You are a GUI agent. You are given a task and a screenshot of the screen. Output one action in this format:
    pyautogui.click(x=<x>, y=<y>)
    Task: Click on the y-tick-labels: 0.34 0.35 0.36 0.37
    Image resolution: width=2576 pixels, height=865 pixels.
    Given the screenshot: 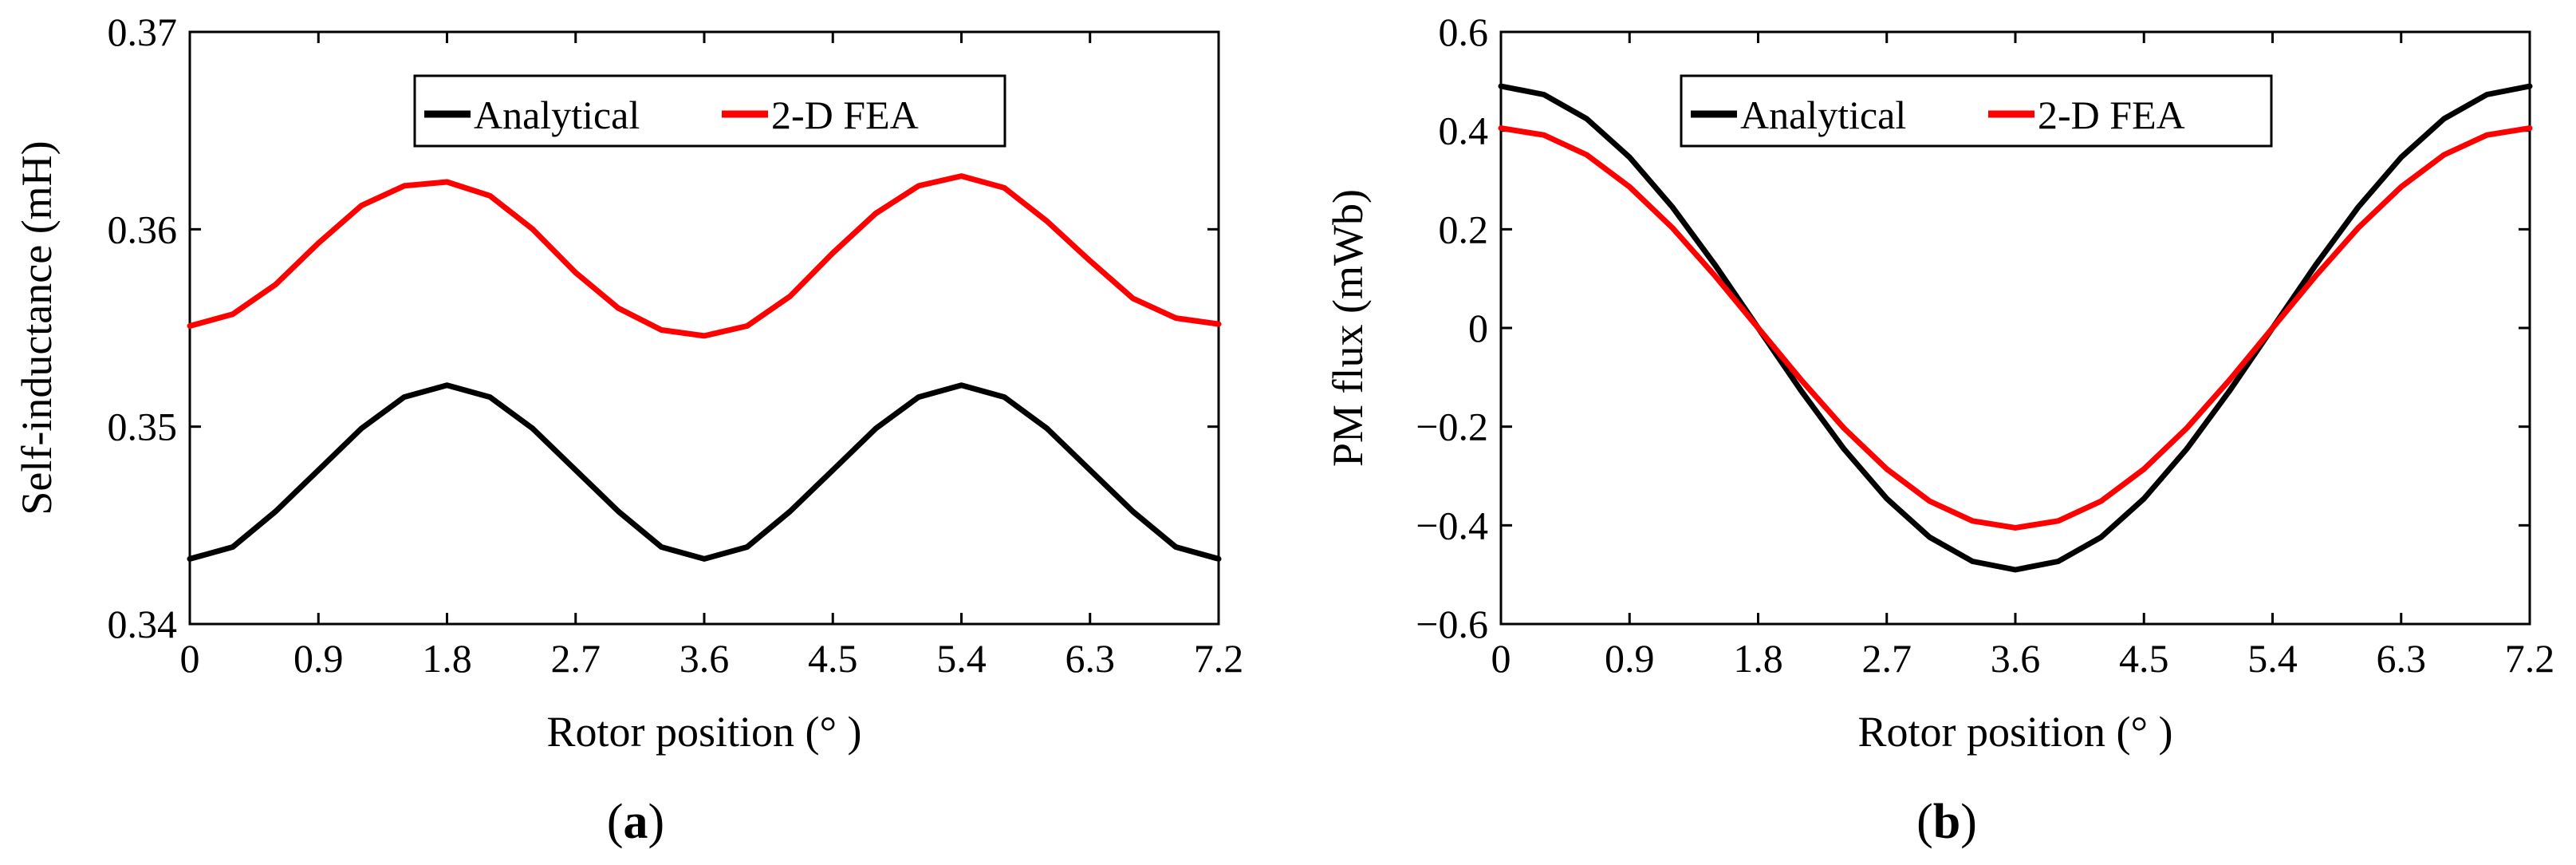 What is the action you would take?
    pyautogui.click(x=143, y=328)
    